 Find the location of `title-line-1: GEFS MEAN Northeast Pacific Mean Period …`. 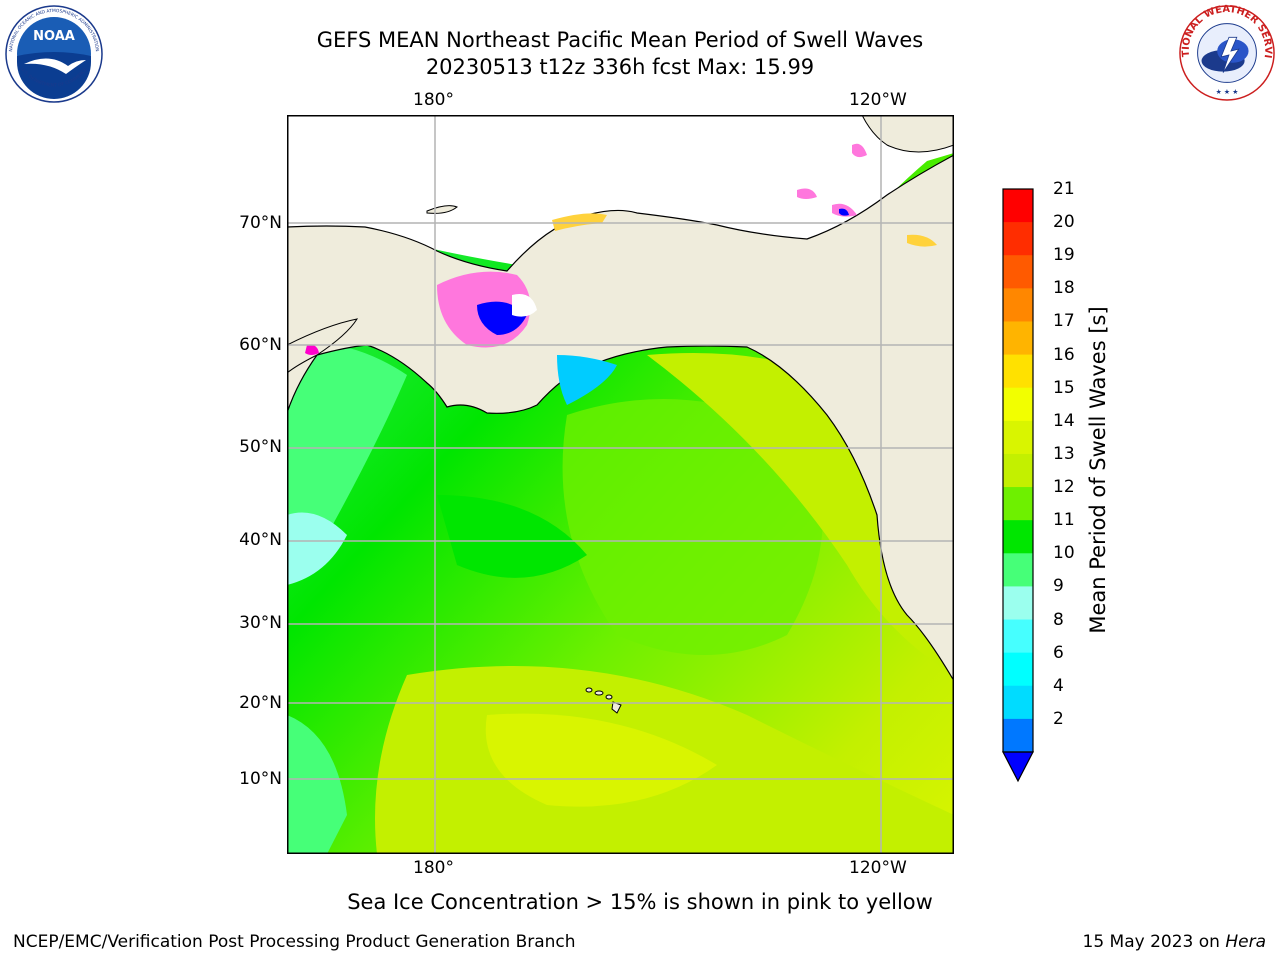

title-line-1: GEFS MEAN Northeast Pacific Mean Period … is located at coordinates (620, 40).